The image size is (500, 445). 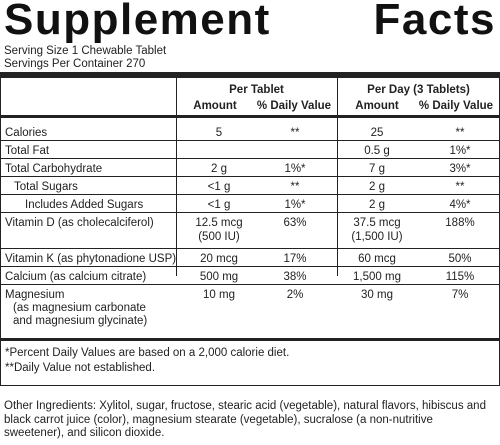 What do you see at coordinates (27, 151) in the screenshot?
I see `row-name: Total Fat` at bounding box center [27, 151].